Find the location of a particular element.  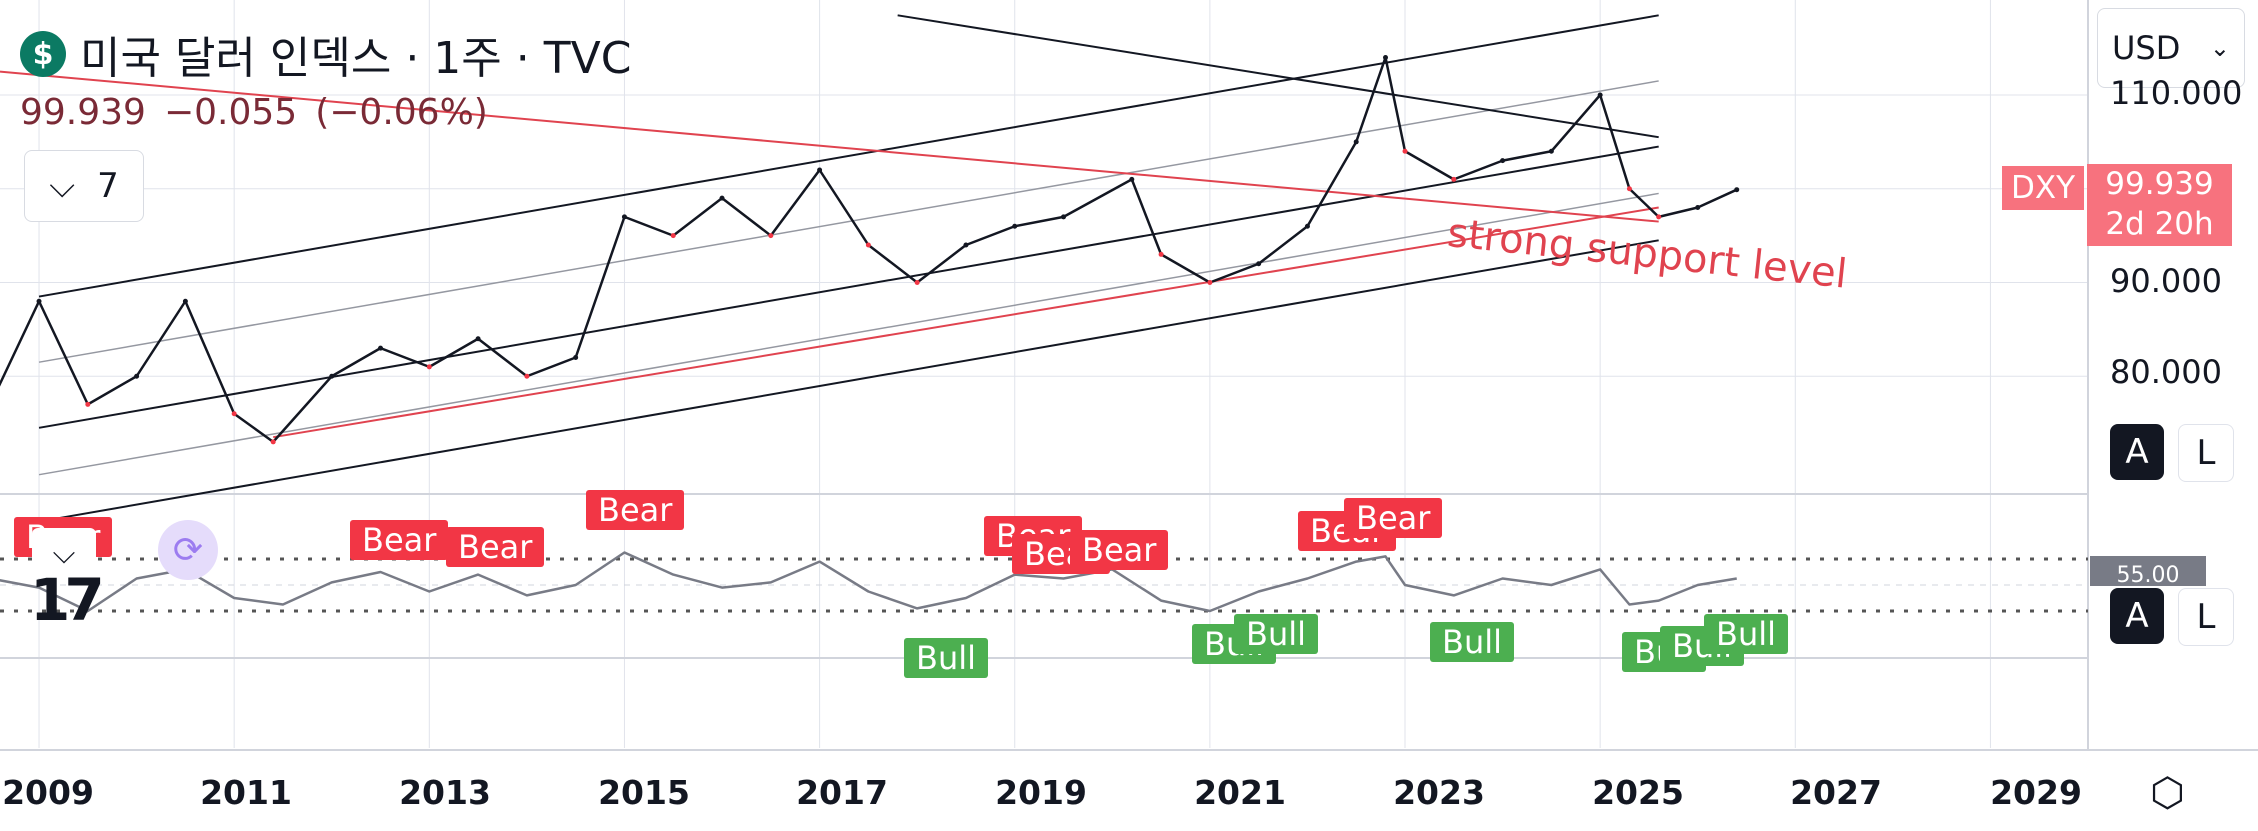

resistance-line is located at coordinates (1278, 76).